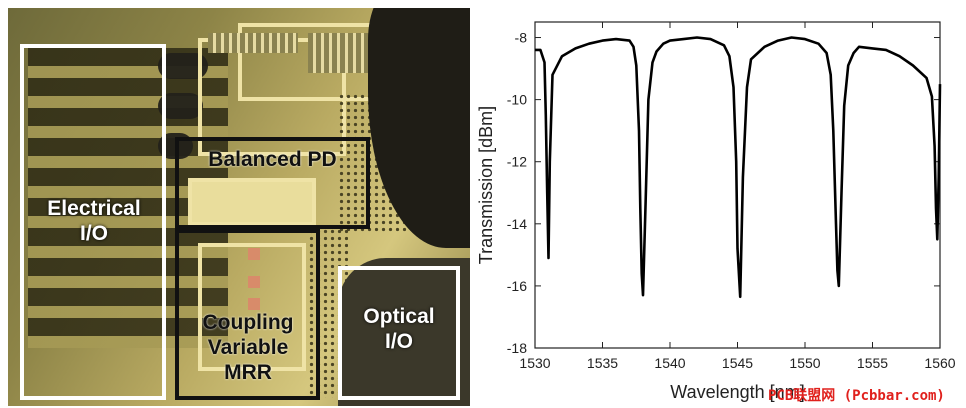 This screenshot has width=966, height=408. I want to click on y-tick-label: -12, so click(517, 162).